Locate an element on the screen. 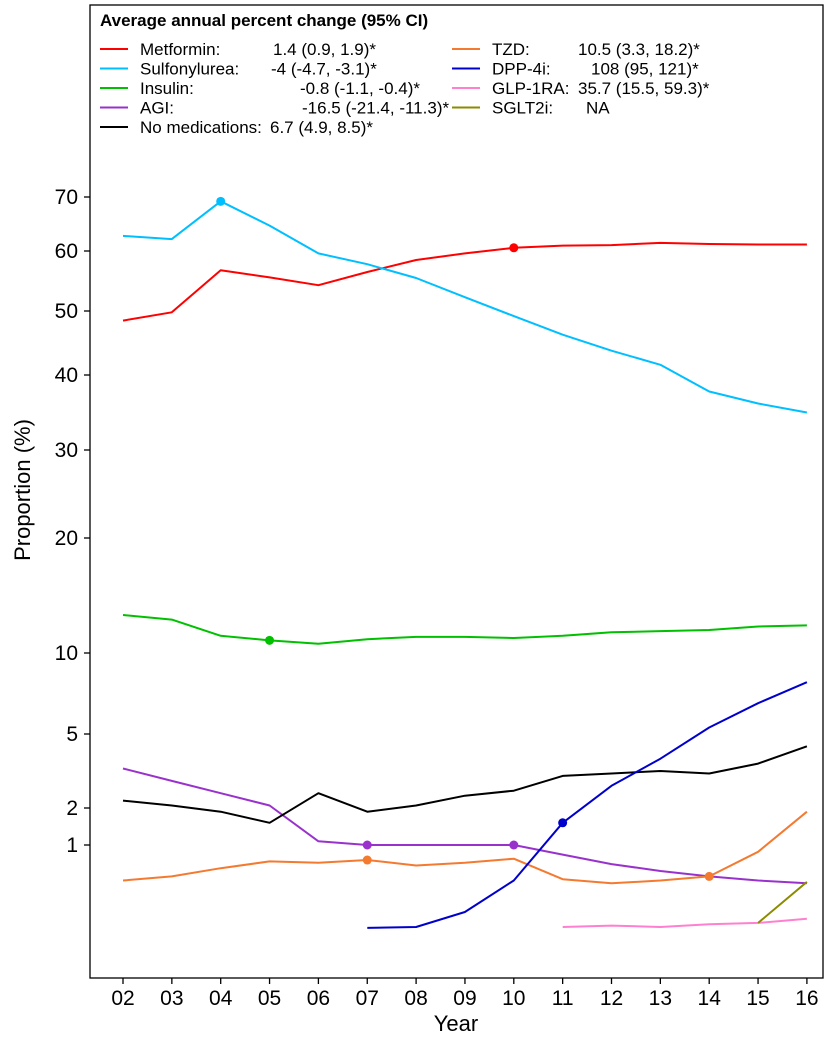 This screenshot has height=1038, width=828. x-tick-label-06: 06 is located at coordinates (318, 998).